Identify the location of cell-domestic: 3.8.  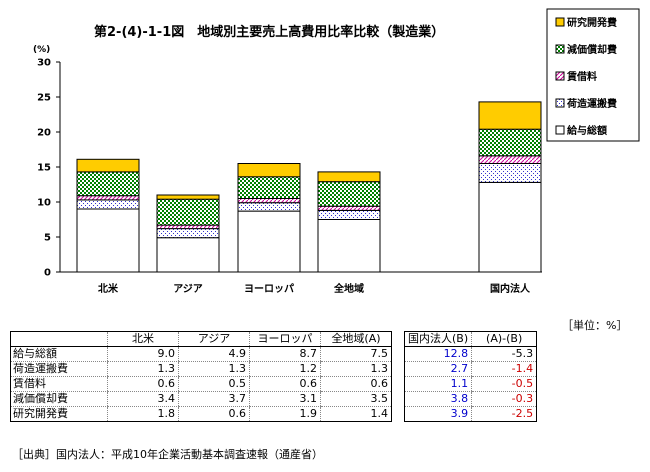
(437, 399).